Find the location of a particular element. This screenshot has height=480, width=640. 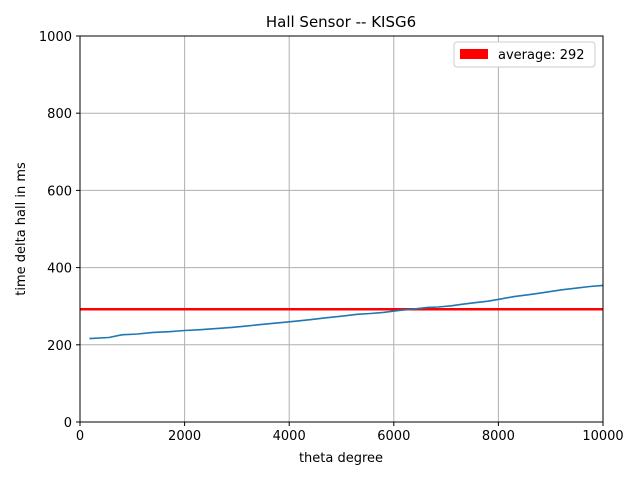

legend-box is located at coordinates (524, 54).